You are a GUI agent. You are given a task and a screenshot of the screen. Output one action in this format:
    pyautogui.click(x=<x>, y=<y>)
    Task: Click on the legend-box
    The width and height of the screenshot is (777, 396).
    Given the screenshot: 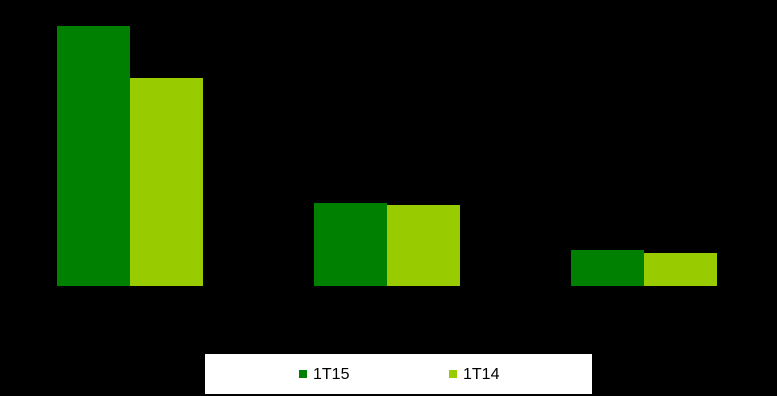 What is the action you would take?
    pyautogui.click(x=398, y=374)
    